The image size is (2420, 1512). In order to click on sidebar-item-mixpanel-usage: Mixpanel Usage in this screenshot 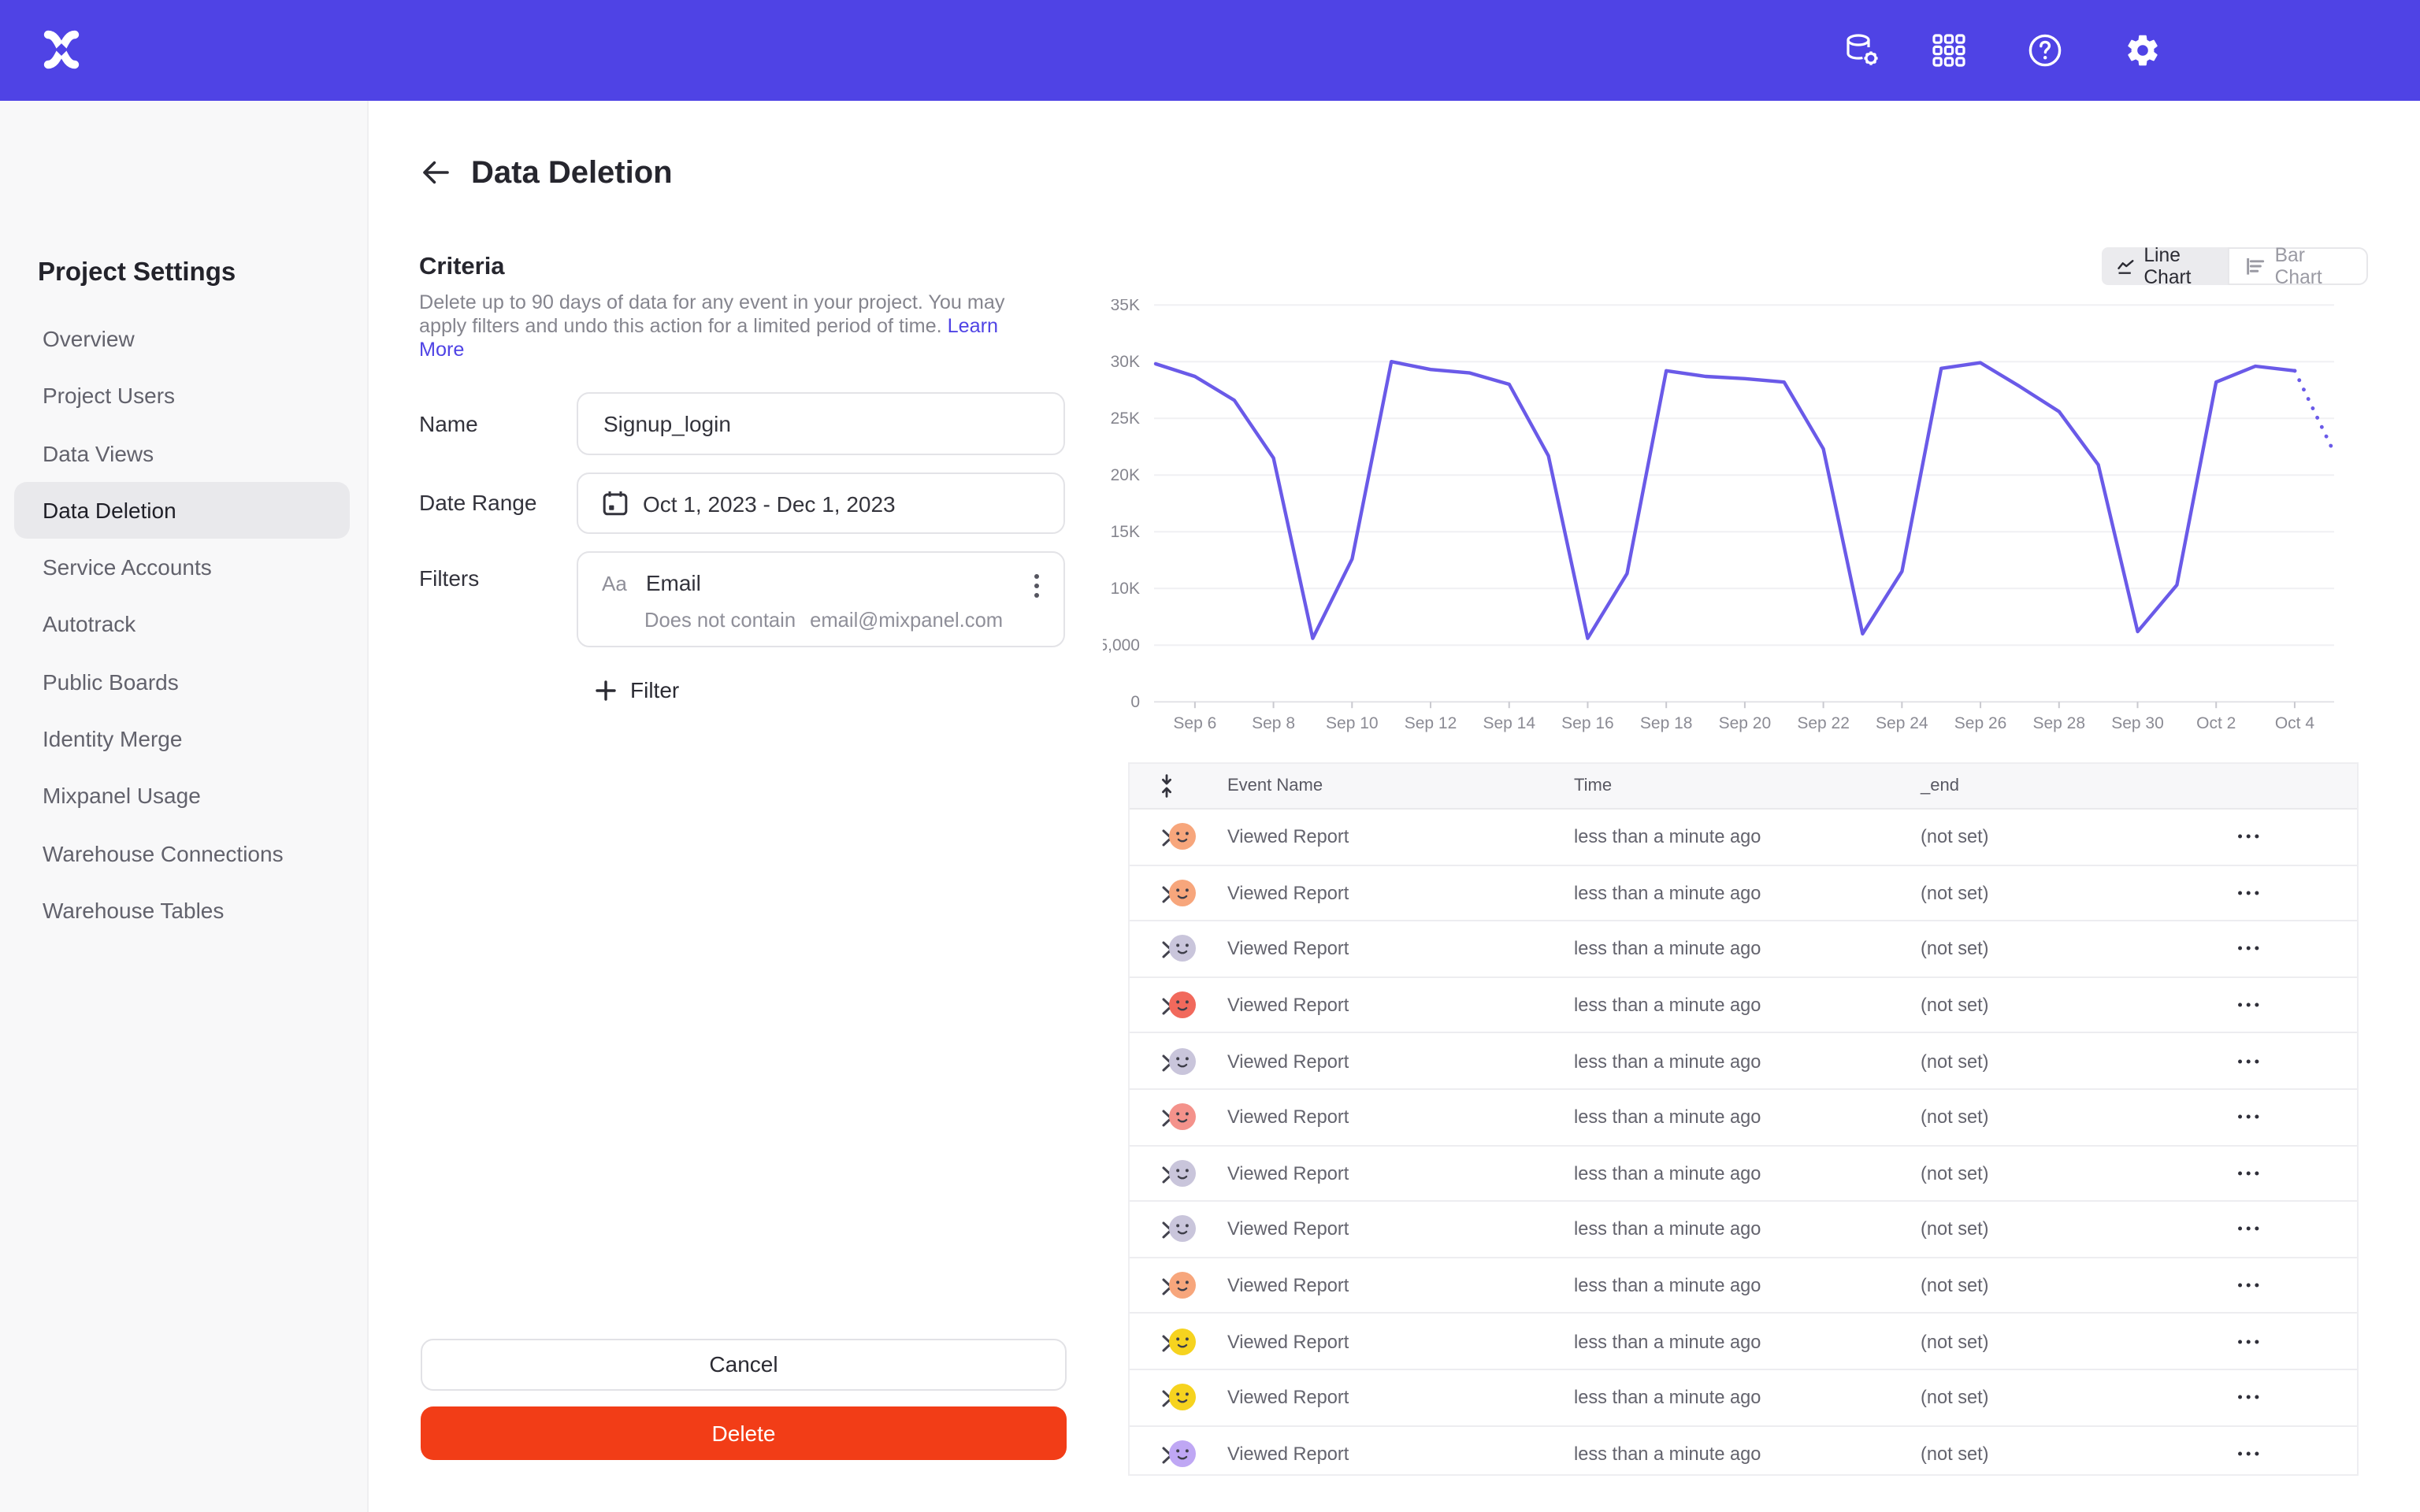, I will do `click(122, 796)`.